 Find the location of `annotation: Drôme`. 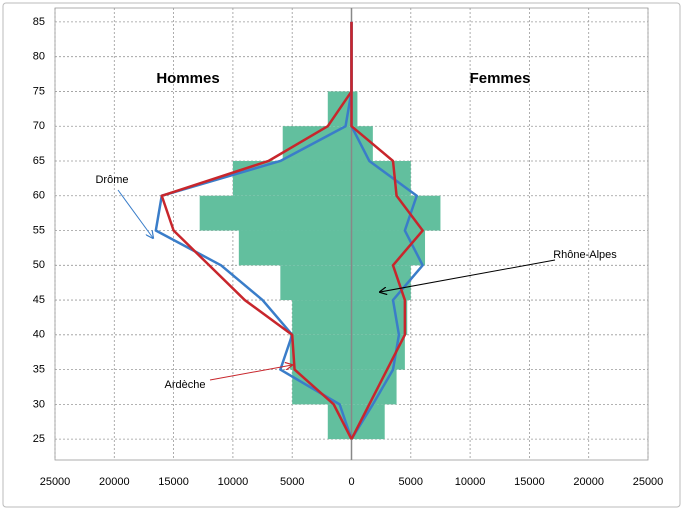

annotation: Drôme is located at coordinates (111, 180).